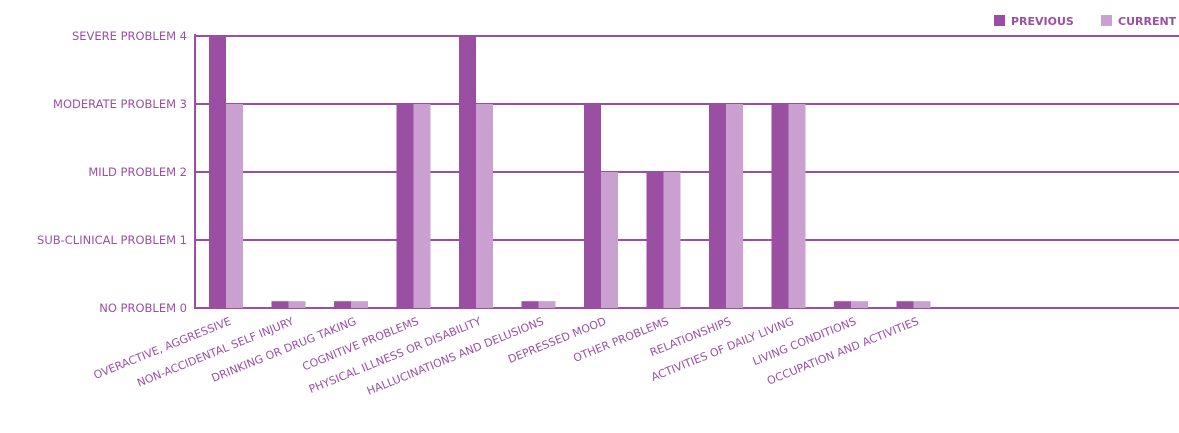  I want to click on y-tick-label: MILD PROBLEM 2, so click(137, 172).